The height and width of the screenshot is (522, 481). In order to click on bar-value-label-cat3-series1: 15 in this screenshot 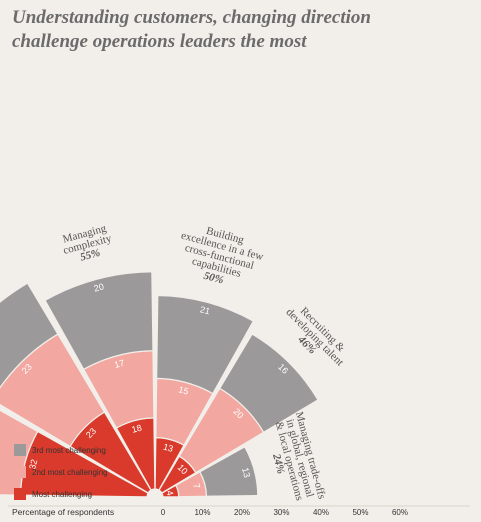, I will do `click(183, 390)`.